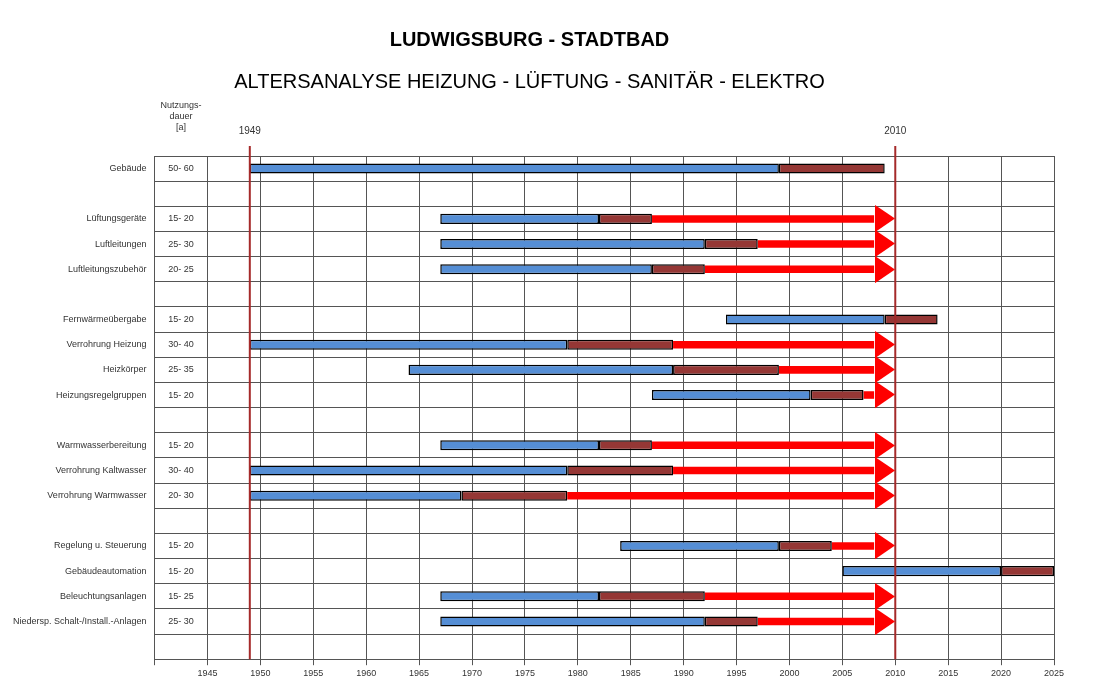 This screenshot has height=686, width=1104. What do you see at coordinates (125, 369) in the screenshot?
I see `y-tick-label: Heizkörper` at bounding box center [125, 369].